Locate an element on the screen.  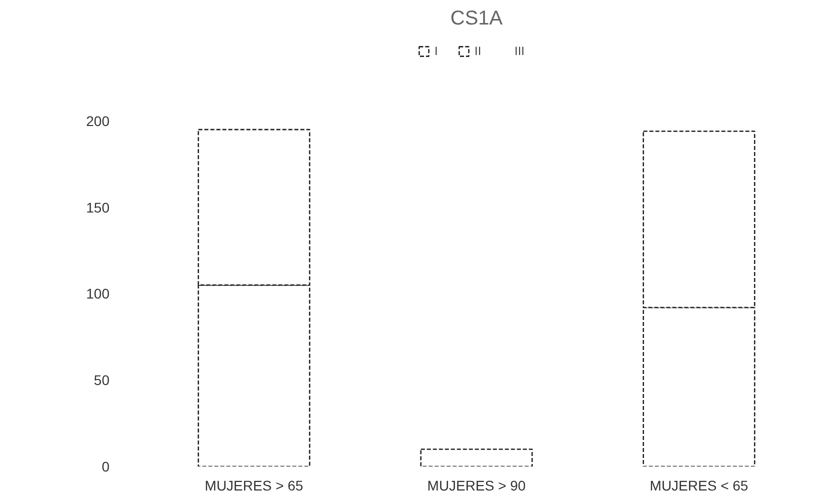
x-tick-label: MUJERES > 90 is located at coordinates (476, 486).